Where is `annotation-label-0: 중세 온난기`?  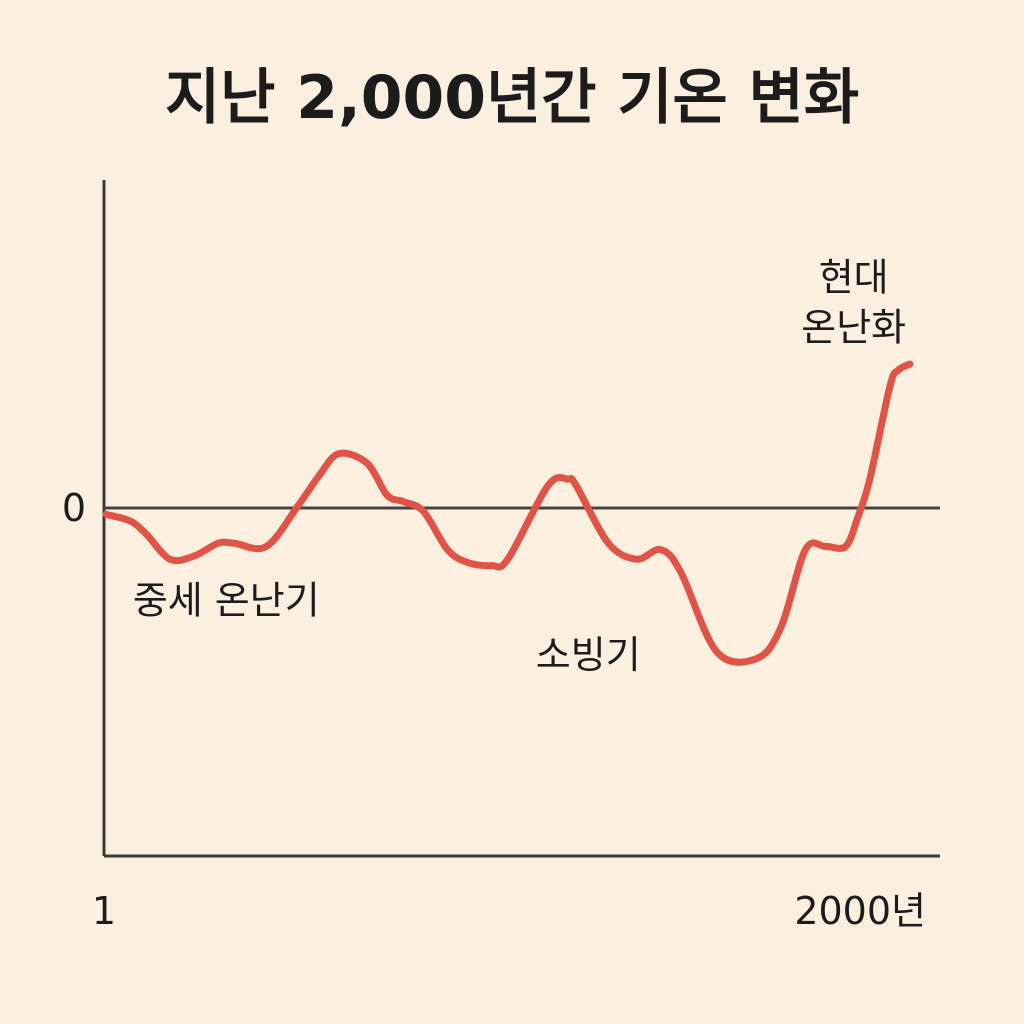 annotation-label-0: 중세 온난기 is located at coordinates (226, 601).